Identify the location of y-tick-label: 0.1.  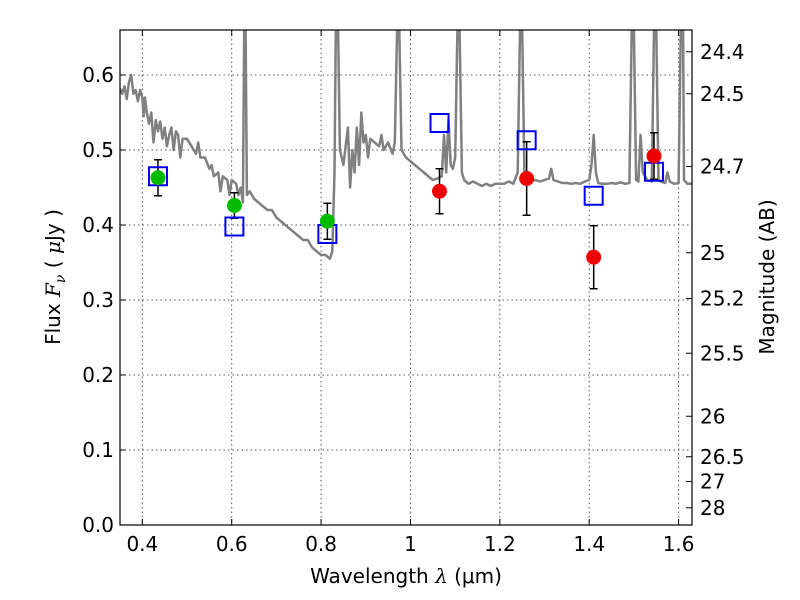
(98, 450).